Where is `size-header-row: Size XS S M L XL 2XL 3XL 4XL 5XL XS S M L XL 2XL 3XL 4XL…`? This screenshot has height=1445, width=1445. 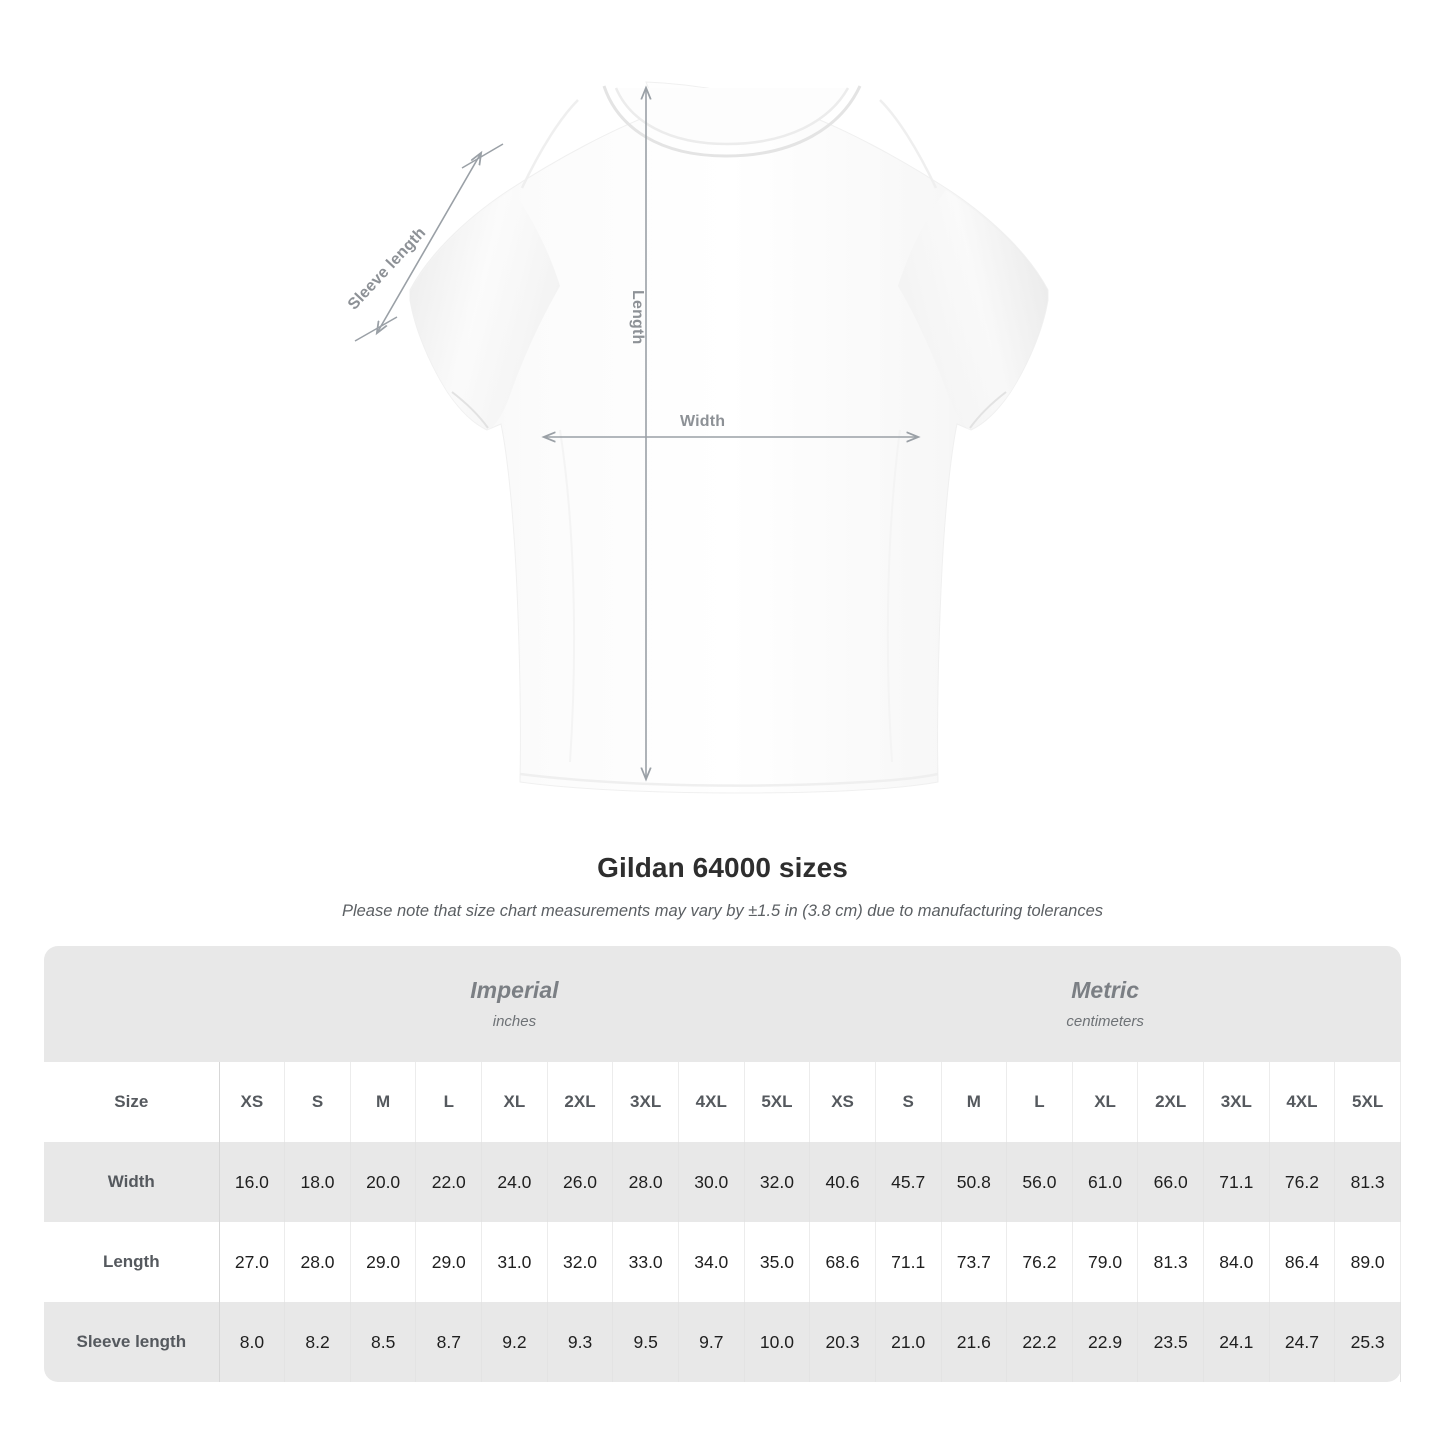 size-header-row: Size XS S M L XL 2XL 3XL 4XL 5XL XS S M L XL 2XL 3XL 4XL… is located at coordinates (722, 1102).